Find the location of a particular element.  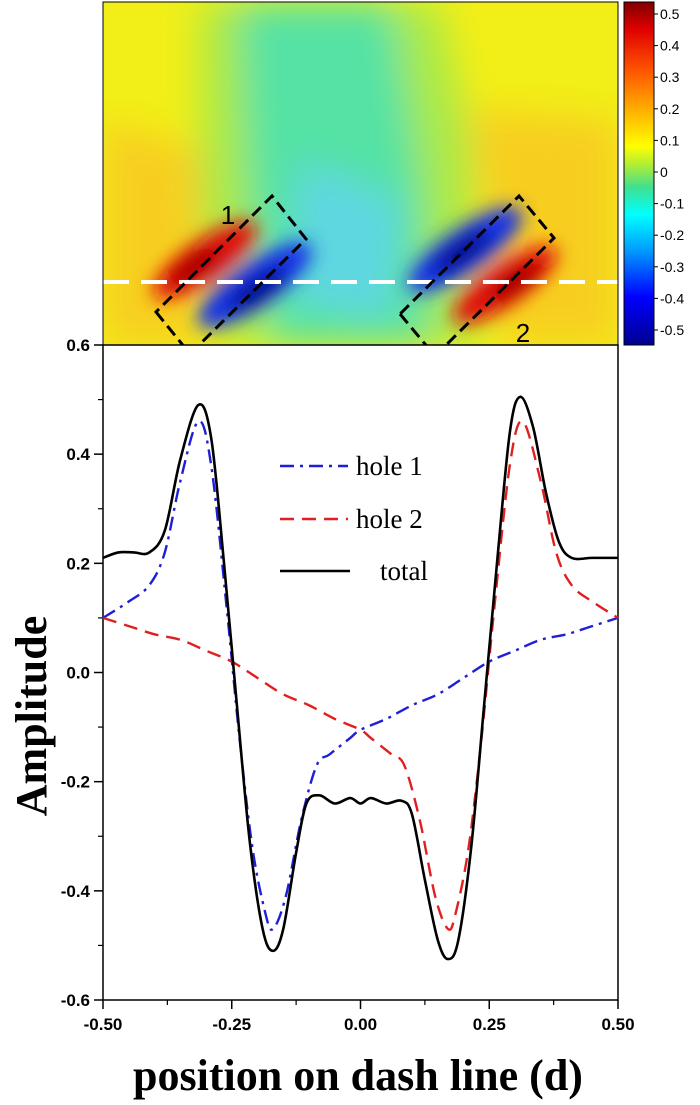

hole-2-box is located at coordinates (477, 269).